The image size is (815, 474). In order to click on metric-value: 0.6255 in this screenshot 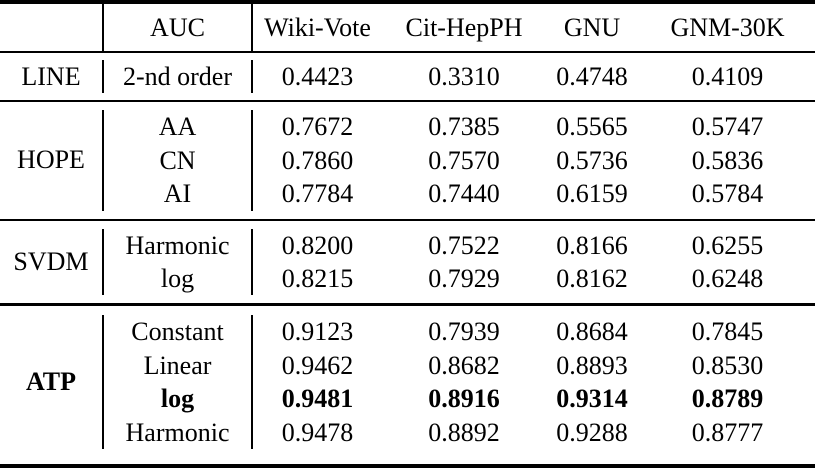, I will do `click(727, 245)`.